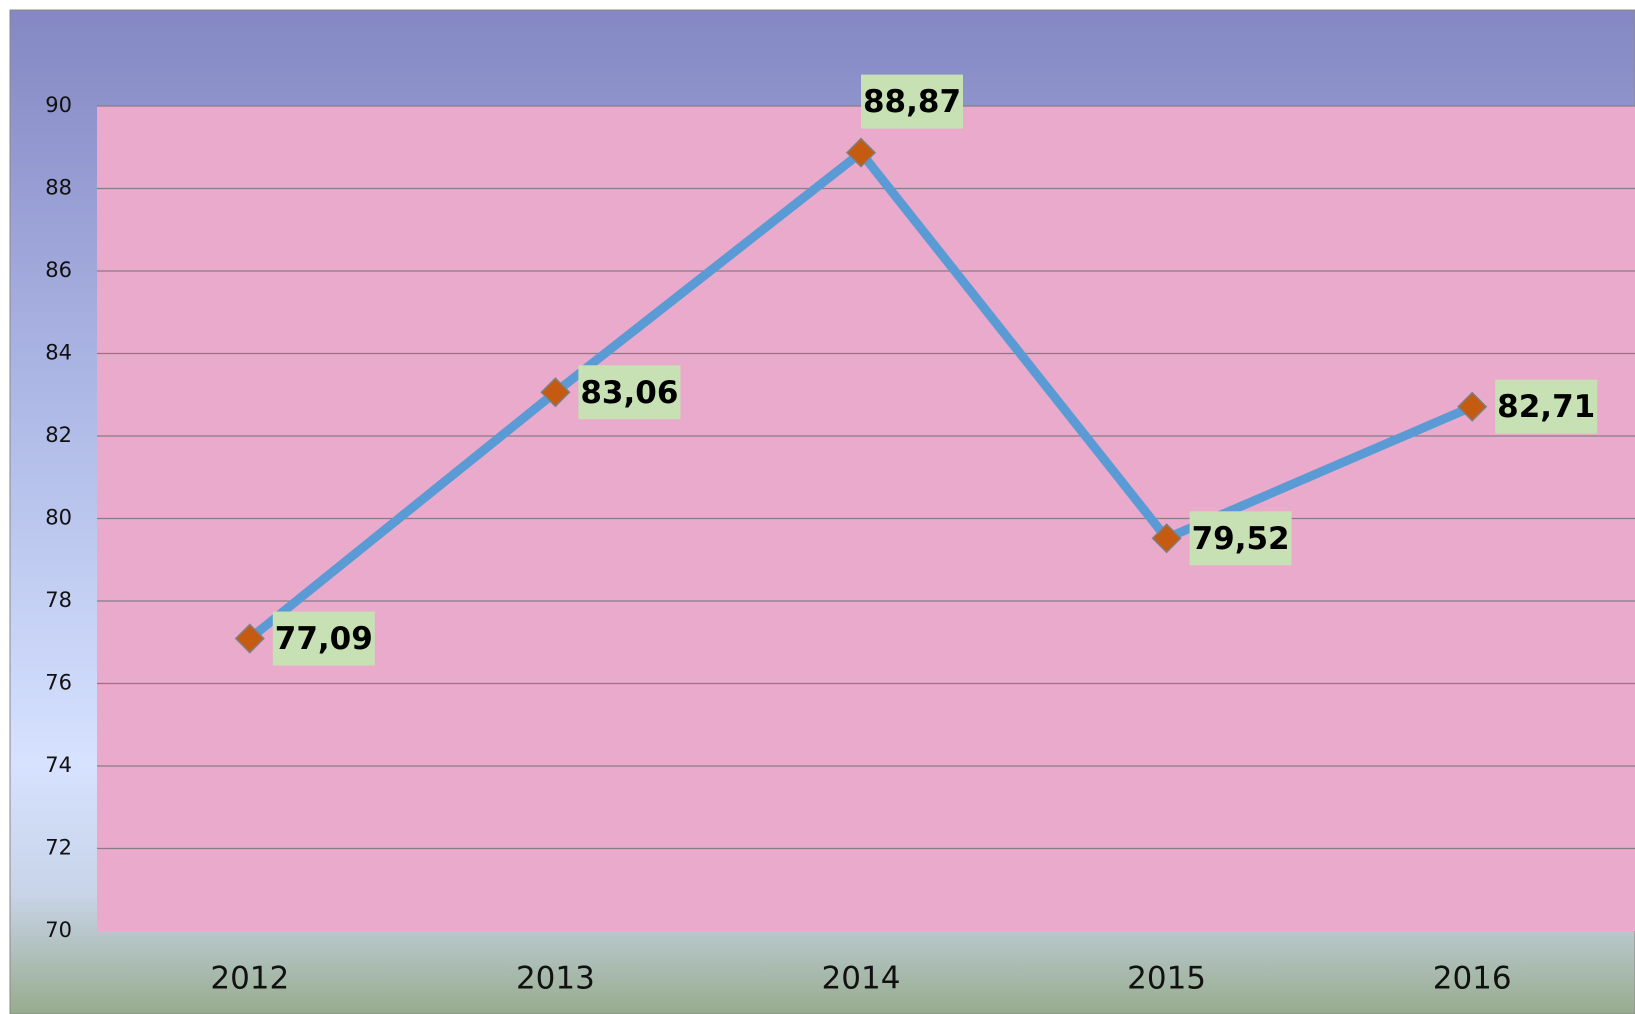 The height and width of the screenshot is (1014, 1635). What do you see at coordinates (58, 848) in the screenshot?
I see `y-tick-label: 72` at bounding box center [58, 848].